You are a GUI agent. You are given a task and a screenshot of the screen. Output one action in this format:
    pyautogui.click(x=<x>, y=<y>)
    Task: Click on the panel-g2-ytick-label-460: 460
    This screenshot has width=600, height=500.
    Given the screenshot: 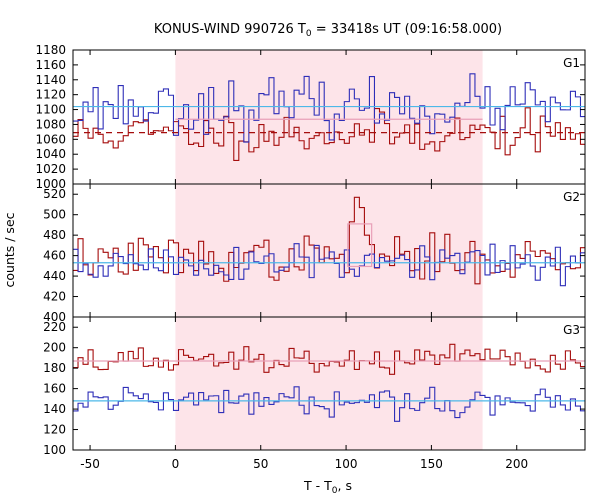 What is the action you would take?
    pyautogui.click(x=54, y=256)
    